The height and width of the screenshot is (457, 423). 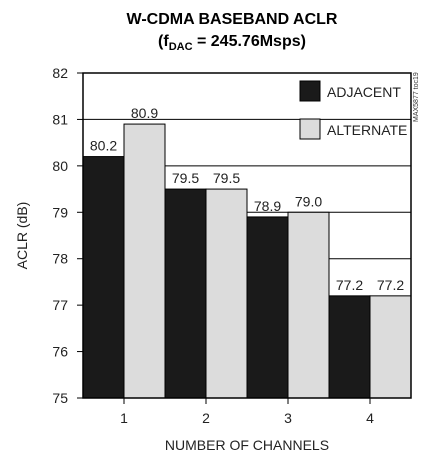 I want to click on y-tick-label-80: 80, so click(x=60, y=166).